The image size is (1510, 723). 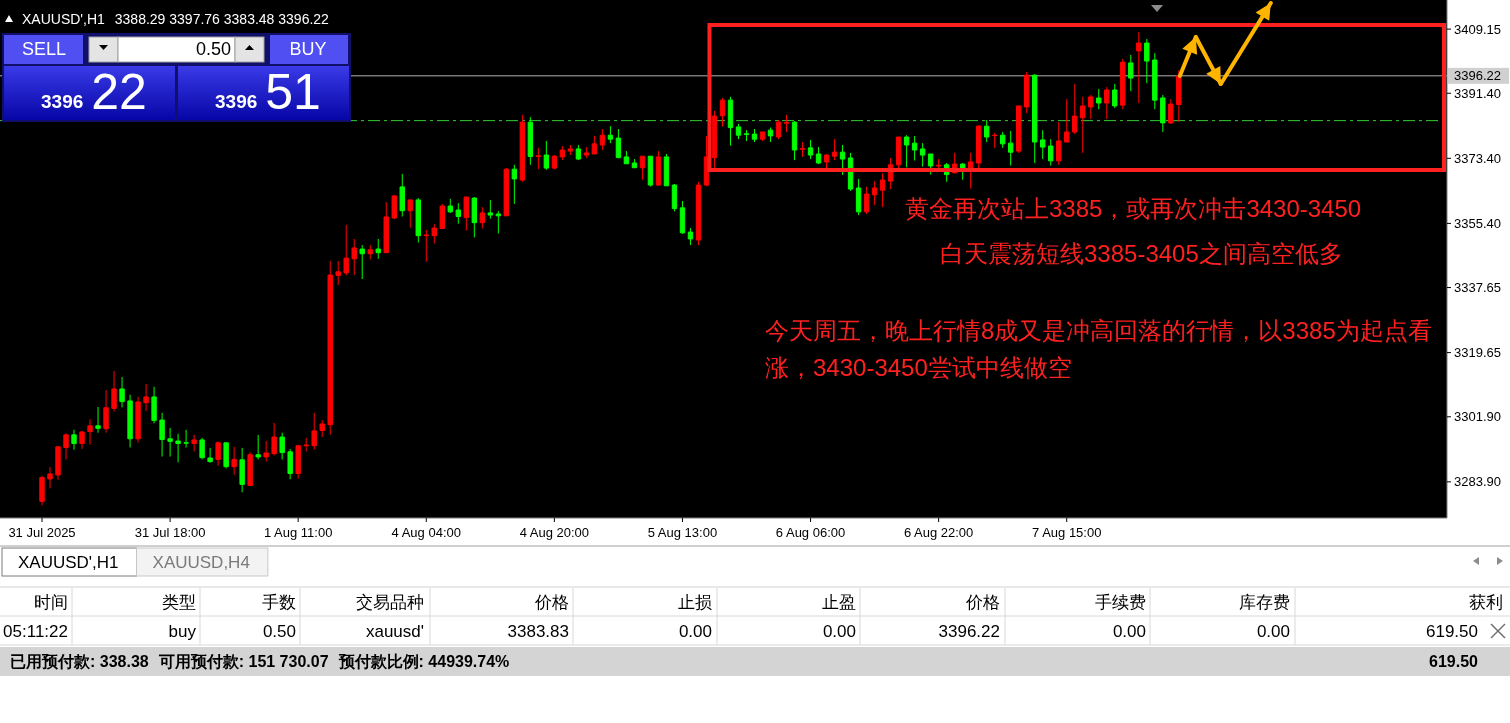 I want to click on annotation: 白天震荡短线3385-3405之间高空低多, so click(x=1141, y=253).